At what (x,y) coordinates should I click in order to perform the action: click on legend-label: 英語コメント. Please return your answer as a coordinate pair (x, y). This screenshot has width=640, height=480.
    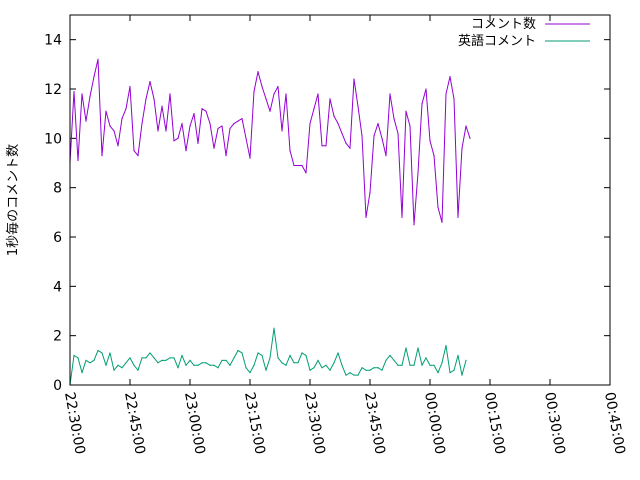
    Looking at the image, I should click on (497, 41).